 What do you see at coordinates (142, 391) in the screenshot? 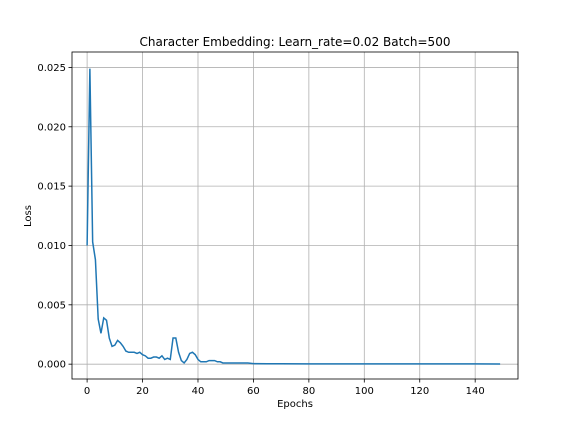
I see `x-tick-label: 20` at bounding box center [142, 391].